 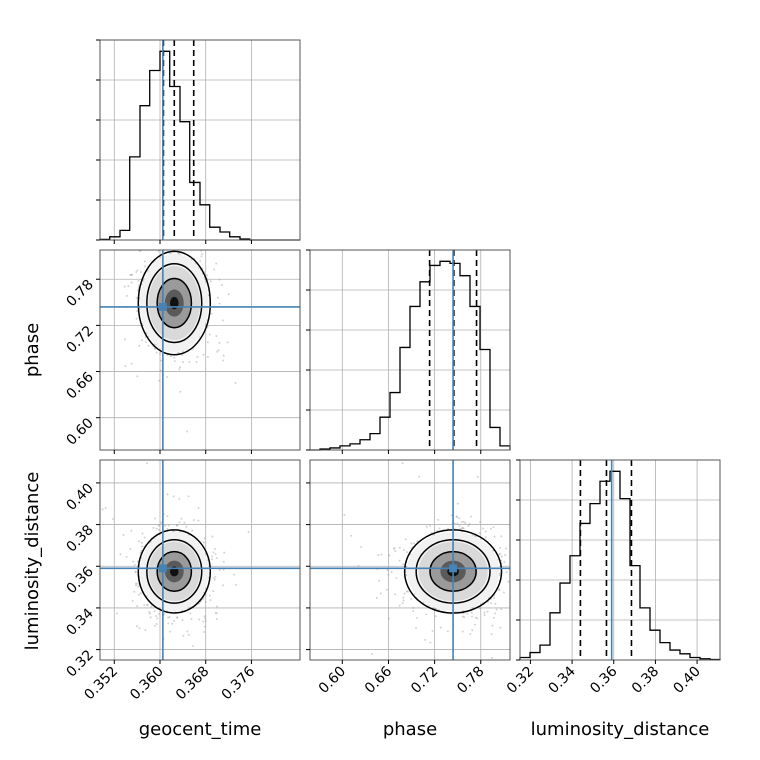 What do you see at coordinates (174, 303) in the screenshot?
I see `contour-line` at bounding box center [174, 303].